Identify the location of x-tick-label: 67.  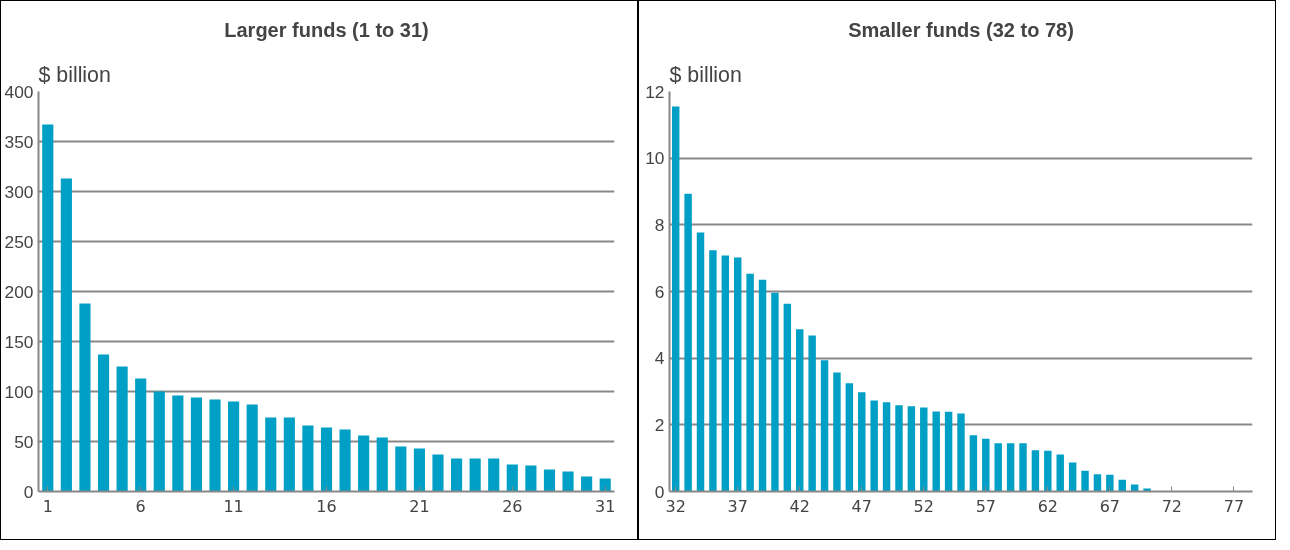
(1110, 506).